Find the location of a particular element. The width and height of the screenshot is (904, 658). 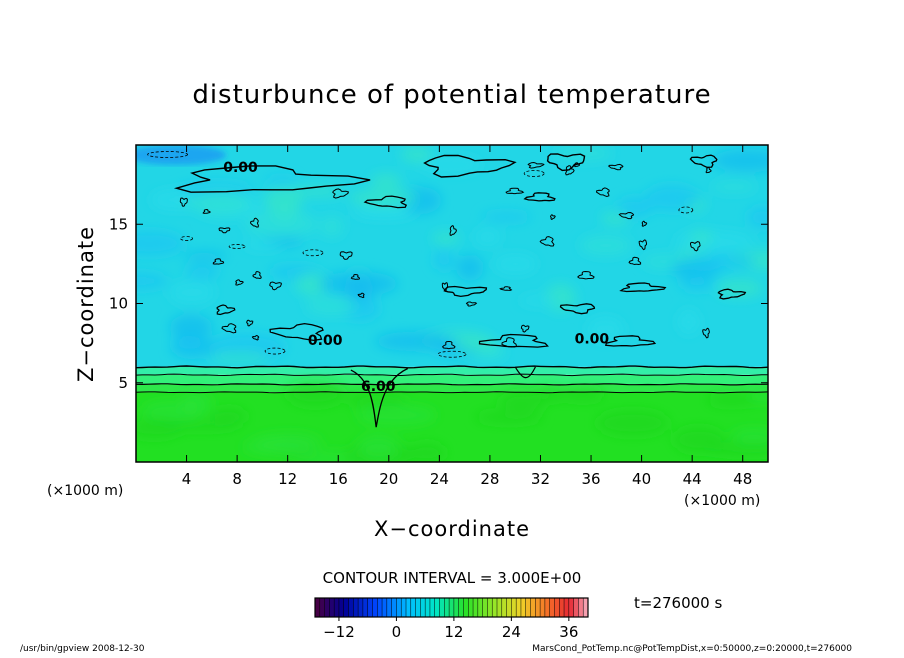

x-tick-label: 48 is located at coordinates (742, 479).